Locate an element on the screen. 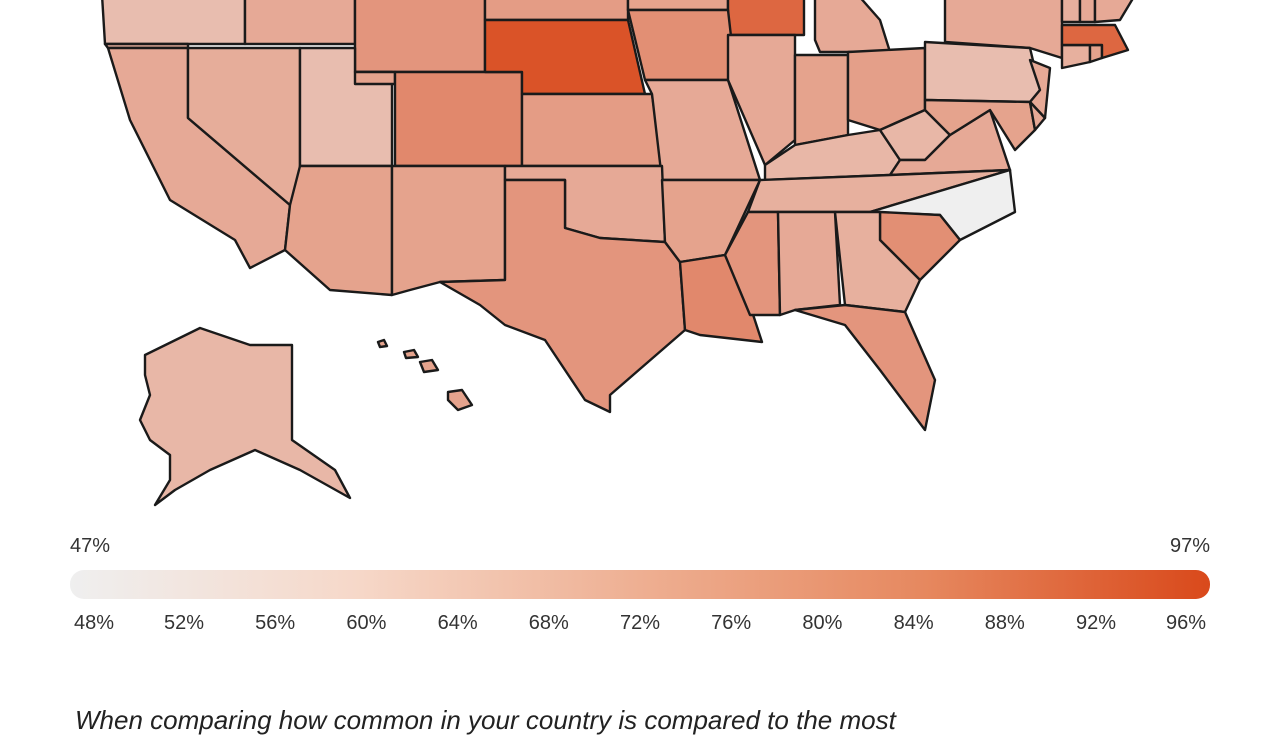  legend-color-scale is located at coordinates (640, 584).